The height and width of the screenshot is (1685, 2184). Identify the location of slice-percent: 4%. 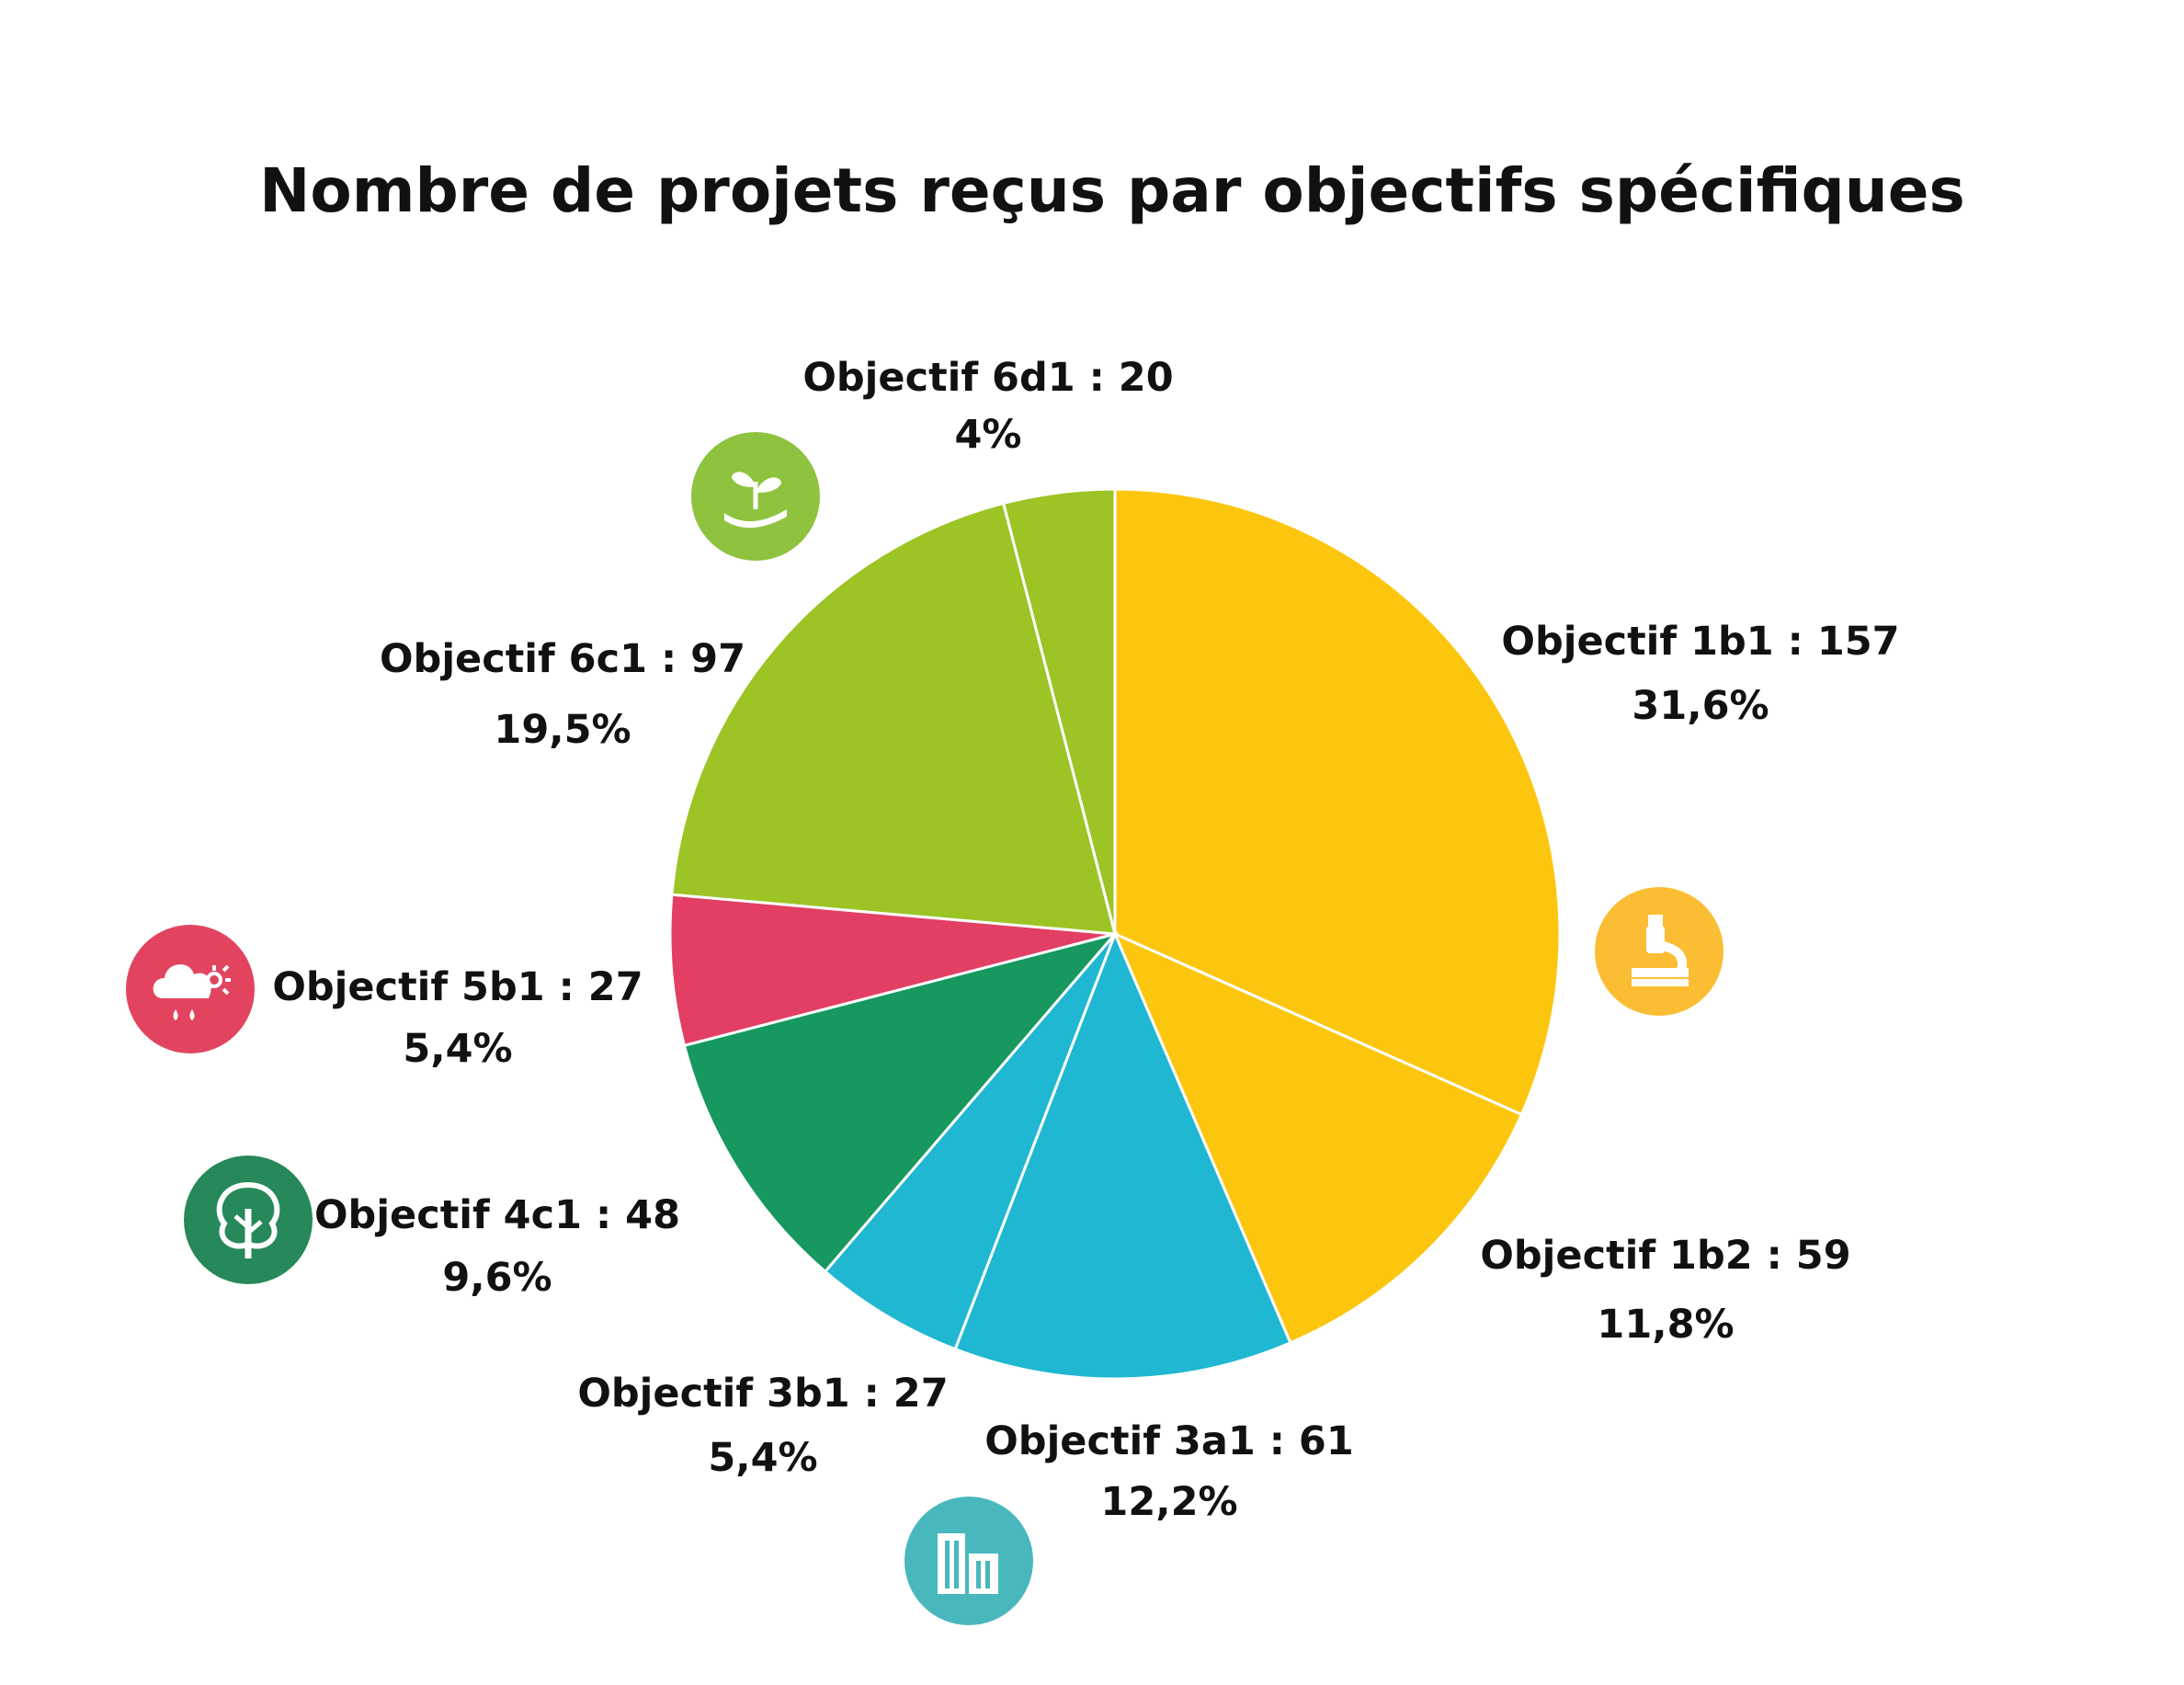
(987, 435).